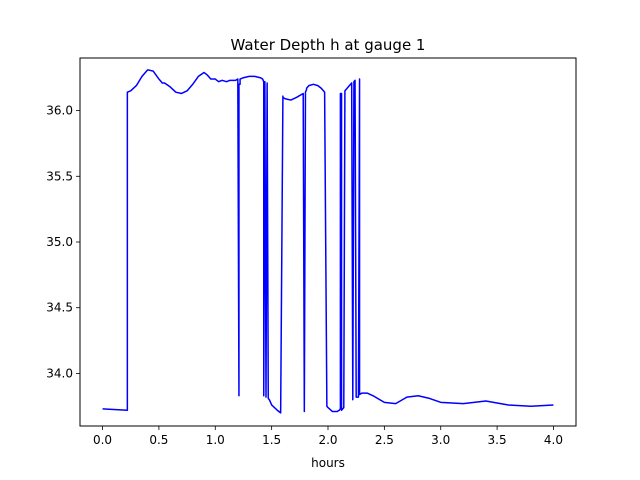 This screenshot has width=640, height=480. Describe the element at coordinates (59, 111) in the screenshot. I see `y-tick-label: 36.0` at that location.